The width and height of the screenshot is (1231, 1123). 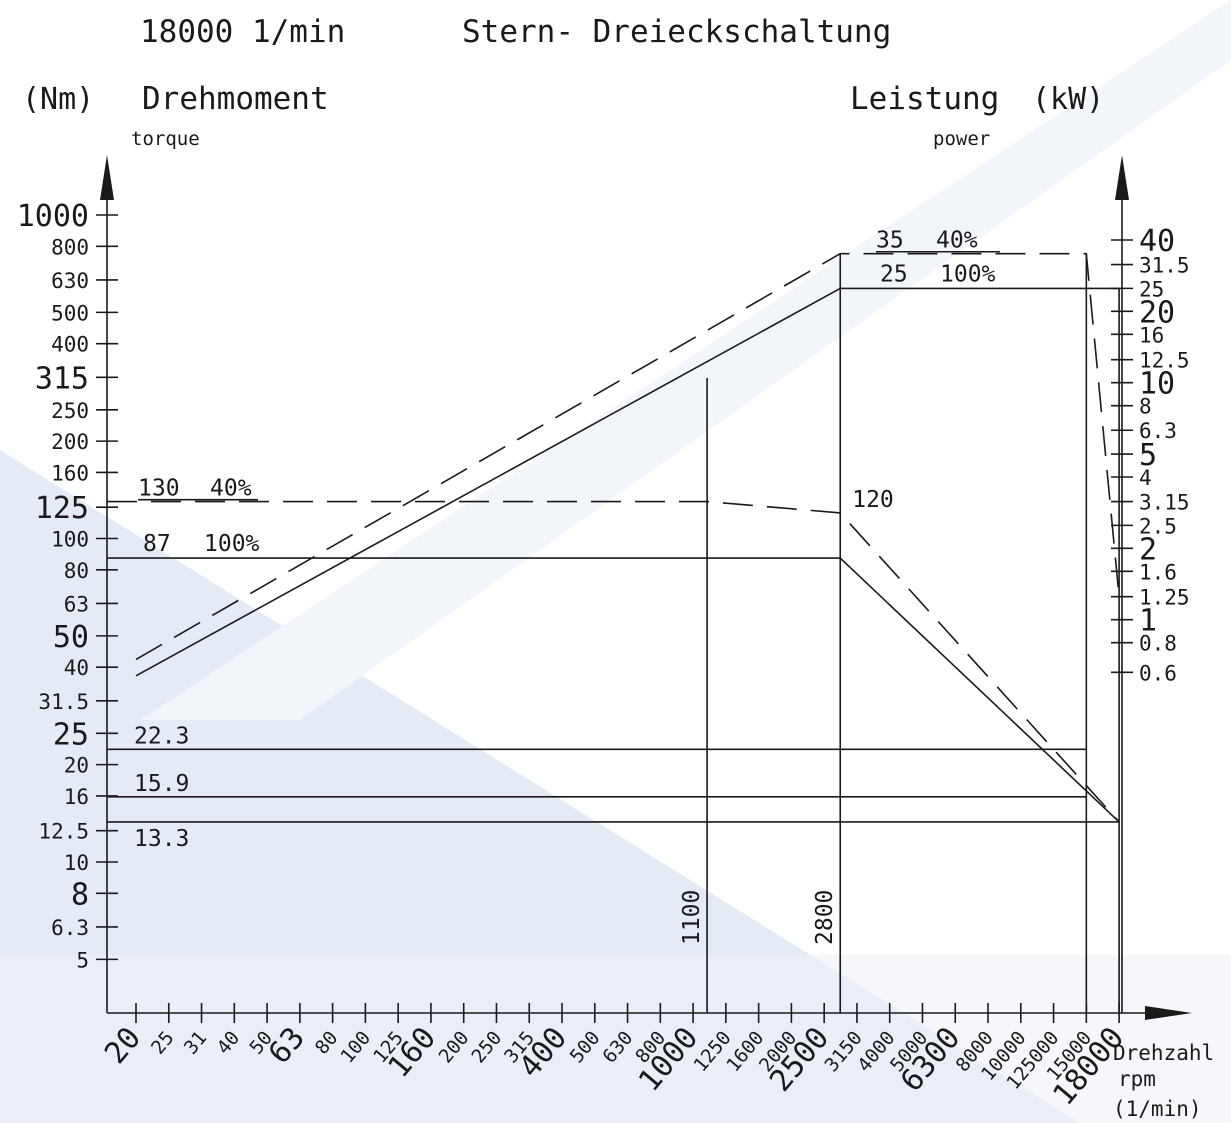 I want to click on speed-1100-label: 1100, so click(x=692, y=917).